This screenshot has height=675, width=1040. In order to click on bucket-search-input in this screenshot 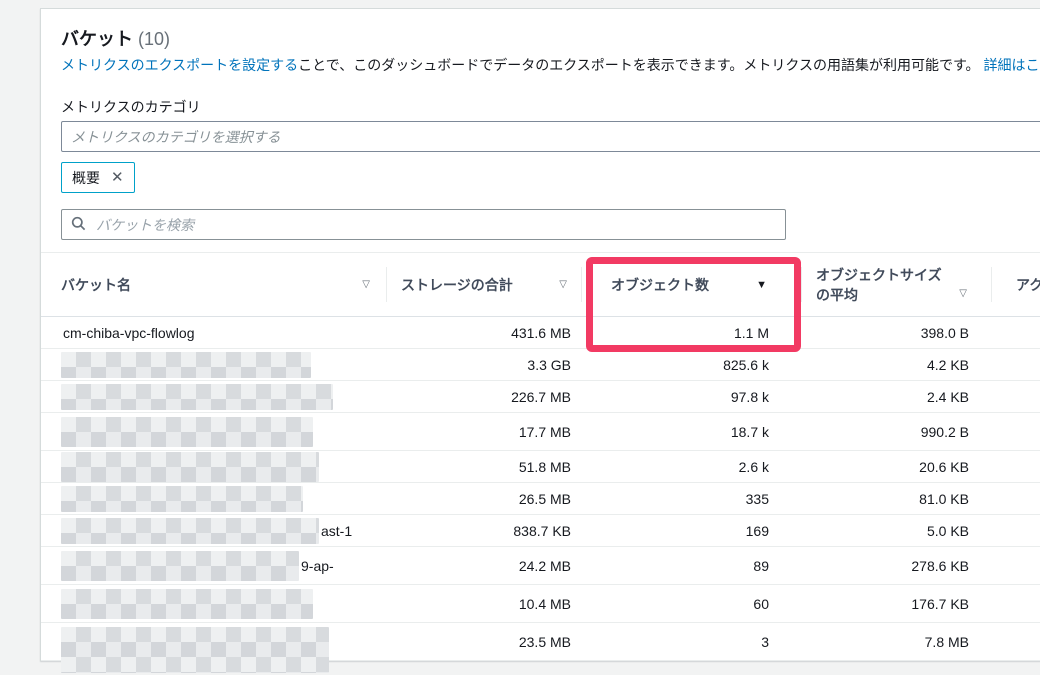, I will do `click(435, 224)`.